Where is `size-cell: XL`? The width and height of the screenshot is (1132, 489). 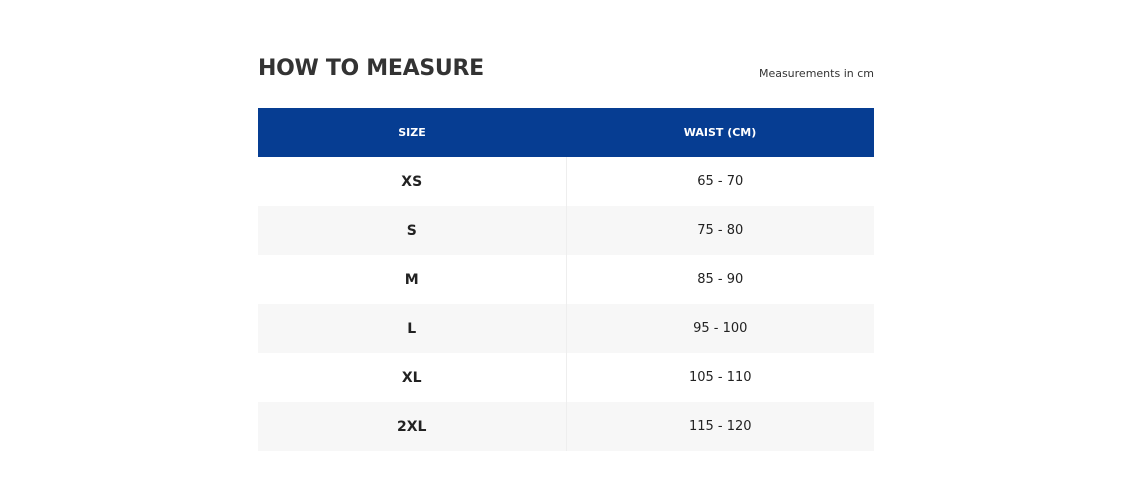
size-cell: XL is located at coordinates (412, 377).